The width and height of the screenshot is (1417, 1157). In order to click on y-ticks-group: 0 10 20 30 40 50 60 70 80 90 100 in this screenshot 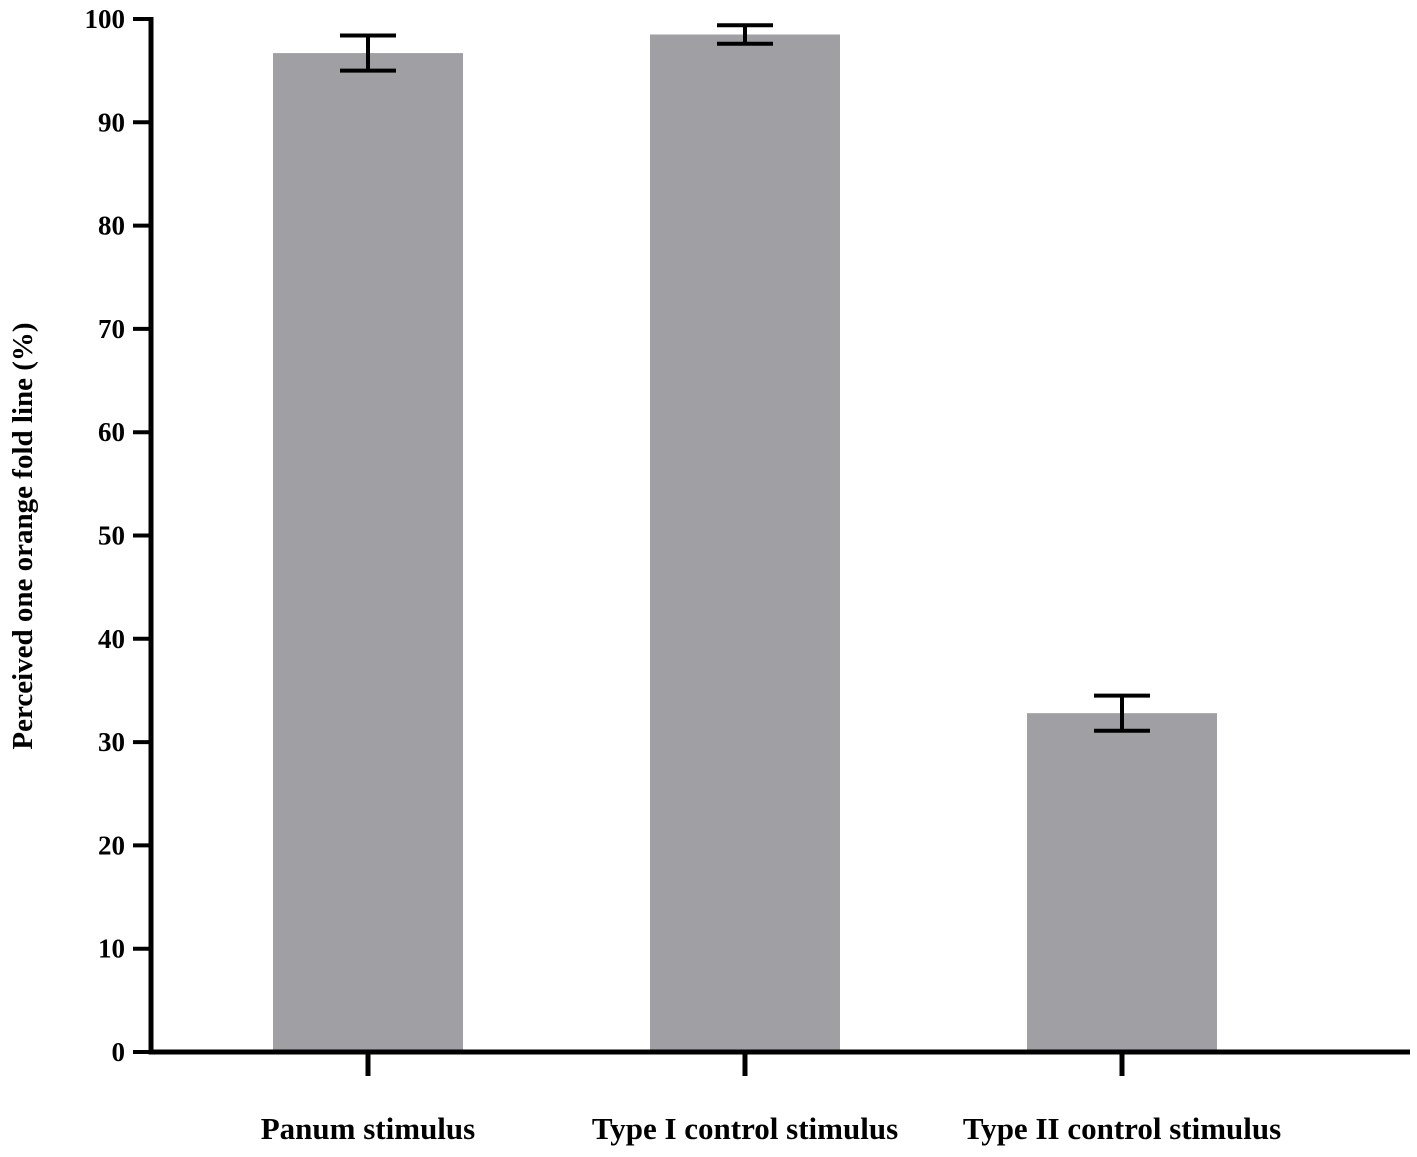, I will do `click(118, 535)`.